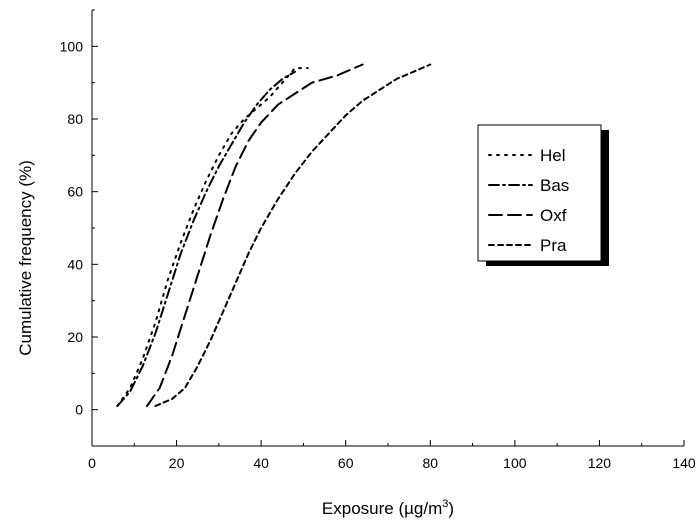  What do you see at coordinates (261, 463) in the screenshot?
I see `x-tick-label: 40` at bounding box center [261, 463].